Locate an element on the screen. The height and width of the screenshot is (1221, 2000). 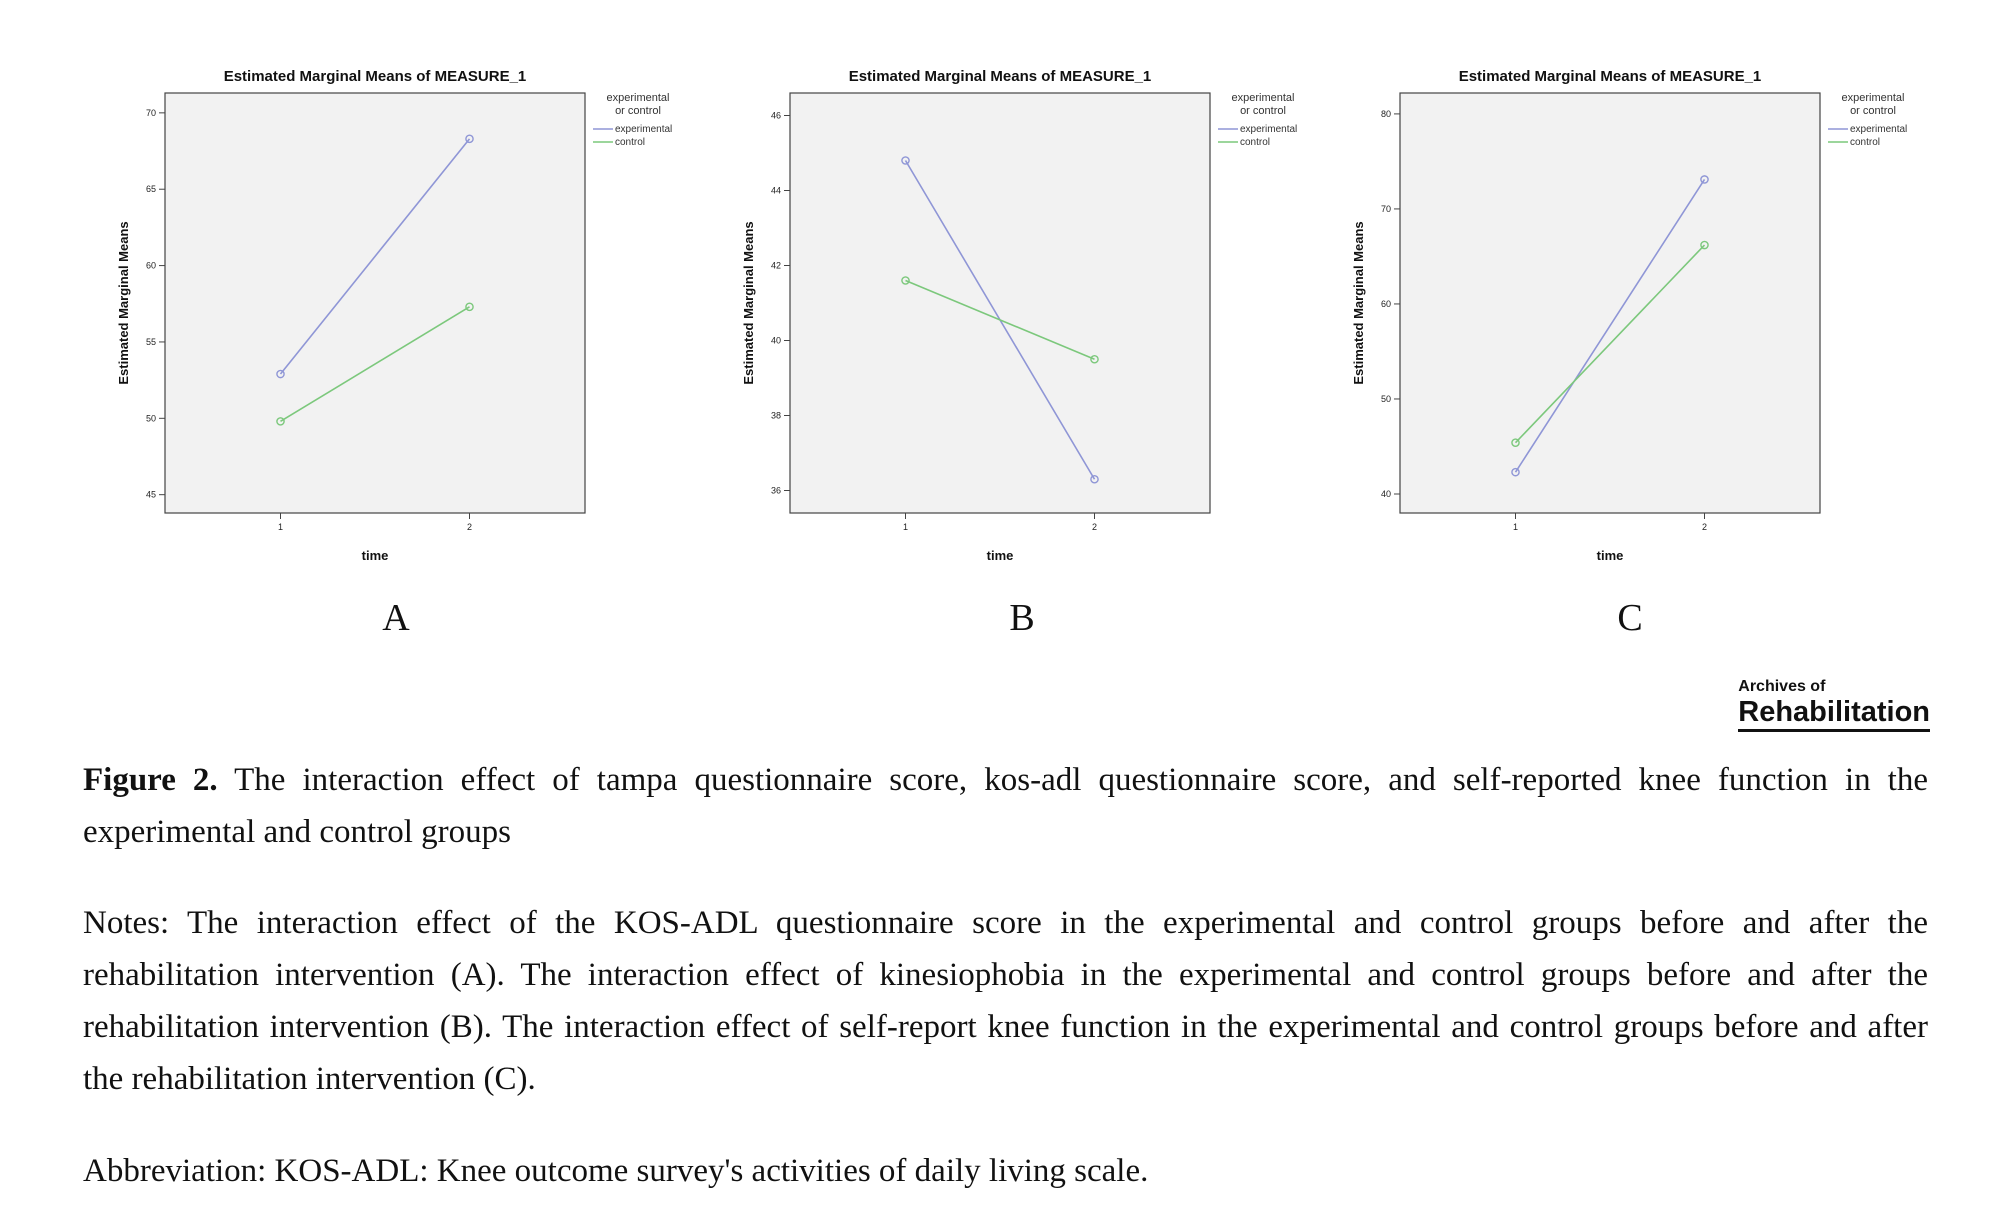
legend-label-control-c: control is located at coordinates (1865, 142).